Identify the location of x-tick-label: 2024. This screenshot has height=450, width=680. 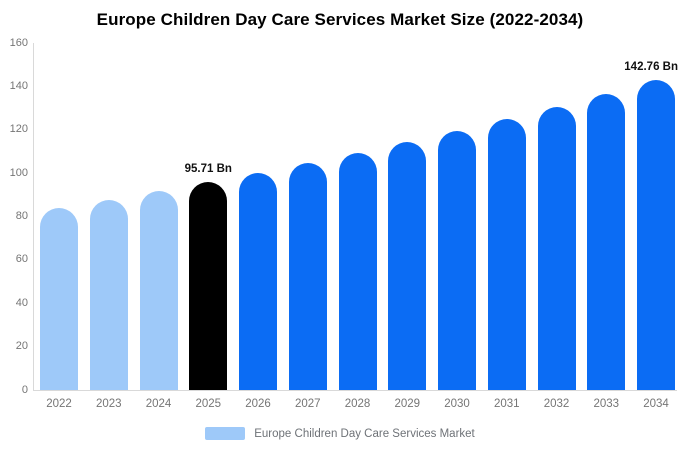
(158, 404).